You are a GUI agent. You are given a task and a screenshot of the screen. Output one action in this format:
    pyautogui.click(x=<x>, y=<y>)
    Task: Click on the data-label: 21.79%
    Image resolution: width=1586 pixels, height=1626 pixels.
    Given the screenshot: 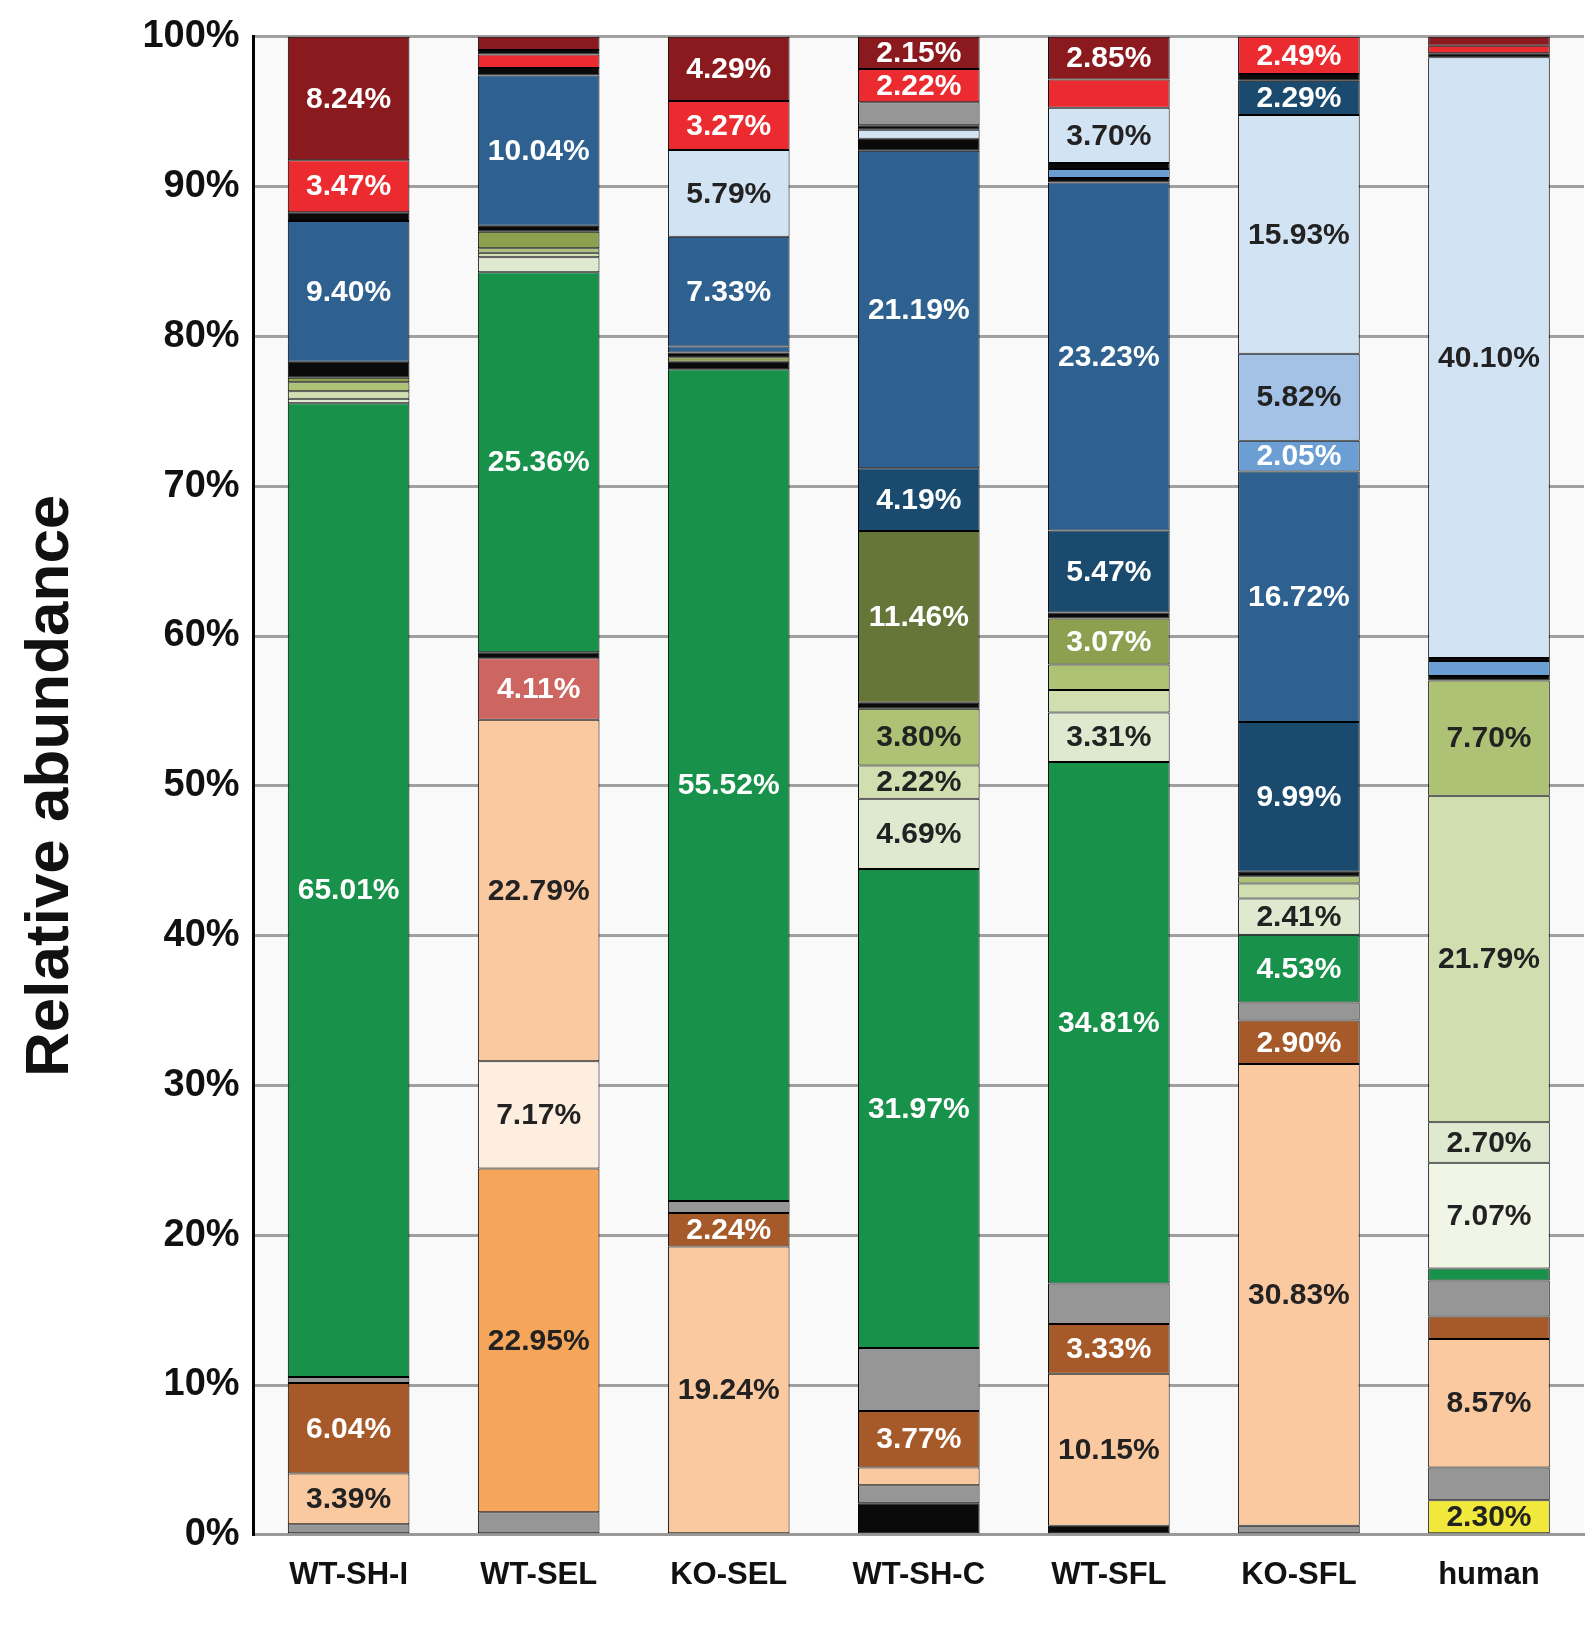 What is the action you would take?
    pyautogui.click(x=1489, y=958)
    